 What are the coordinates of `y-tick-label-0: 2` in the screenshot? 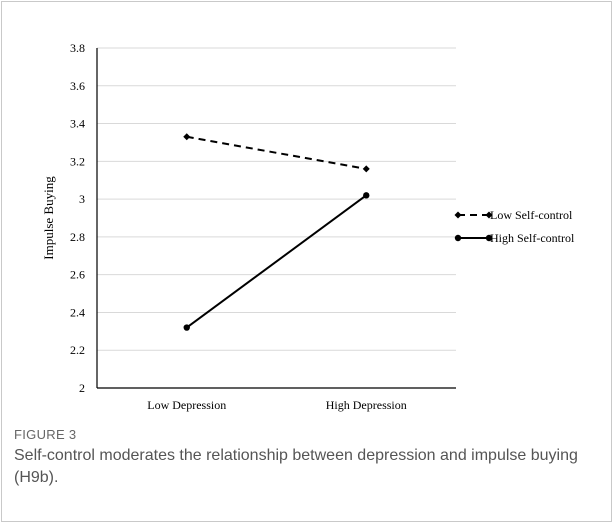 It's located at (82, 388).